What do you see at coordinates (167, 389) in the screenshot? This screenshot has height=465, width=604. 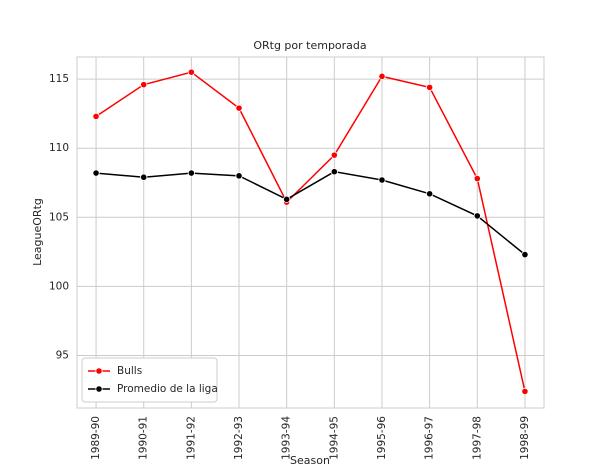 I see `legend-label: Promedio de la liga` at bounding box center [167, 389].